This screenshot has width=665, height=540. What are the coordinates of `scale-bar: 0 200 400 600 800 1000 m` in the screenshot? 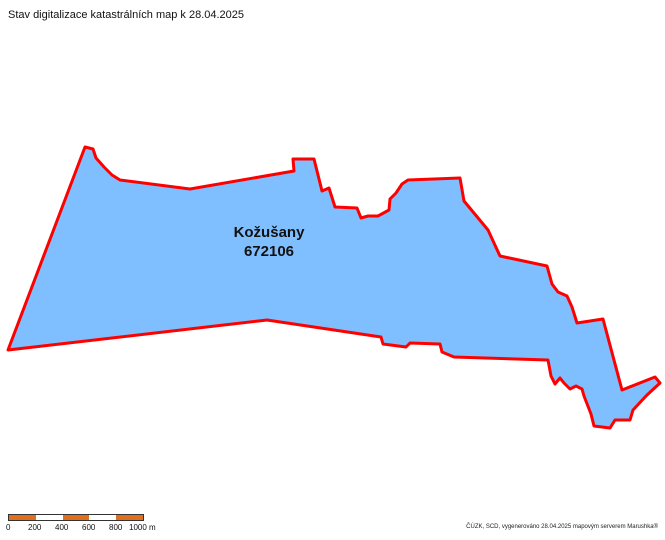 It's located at (82, 525).